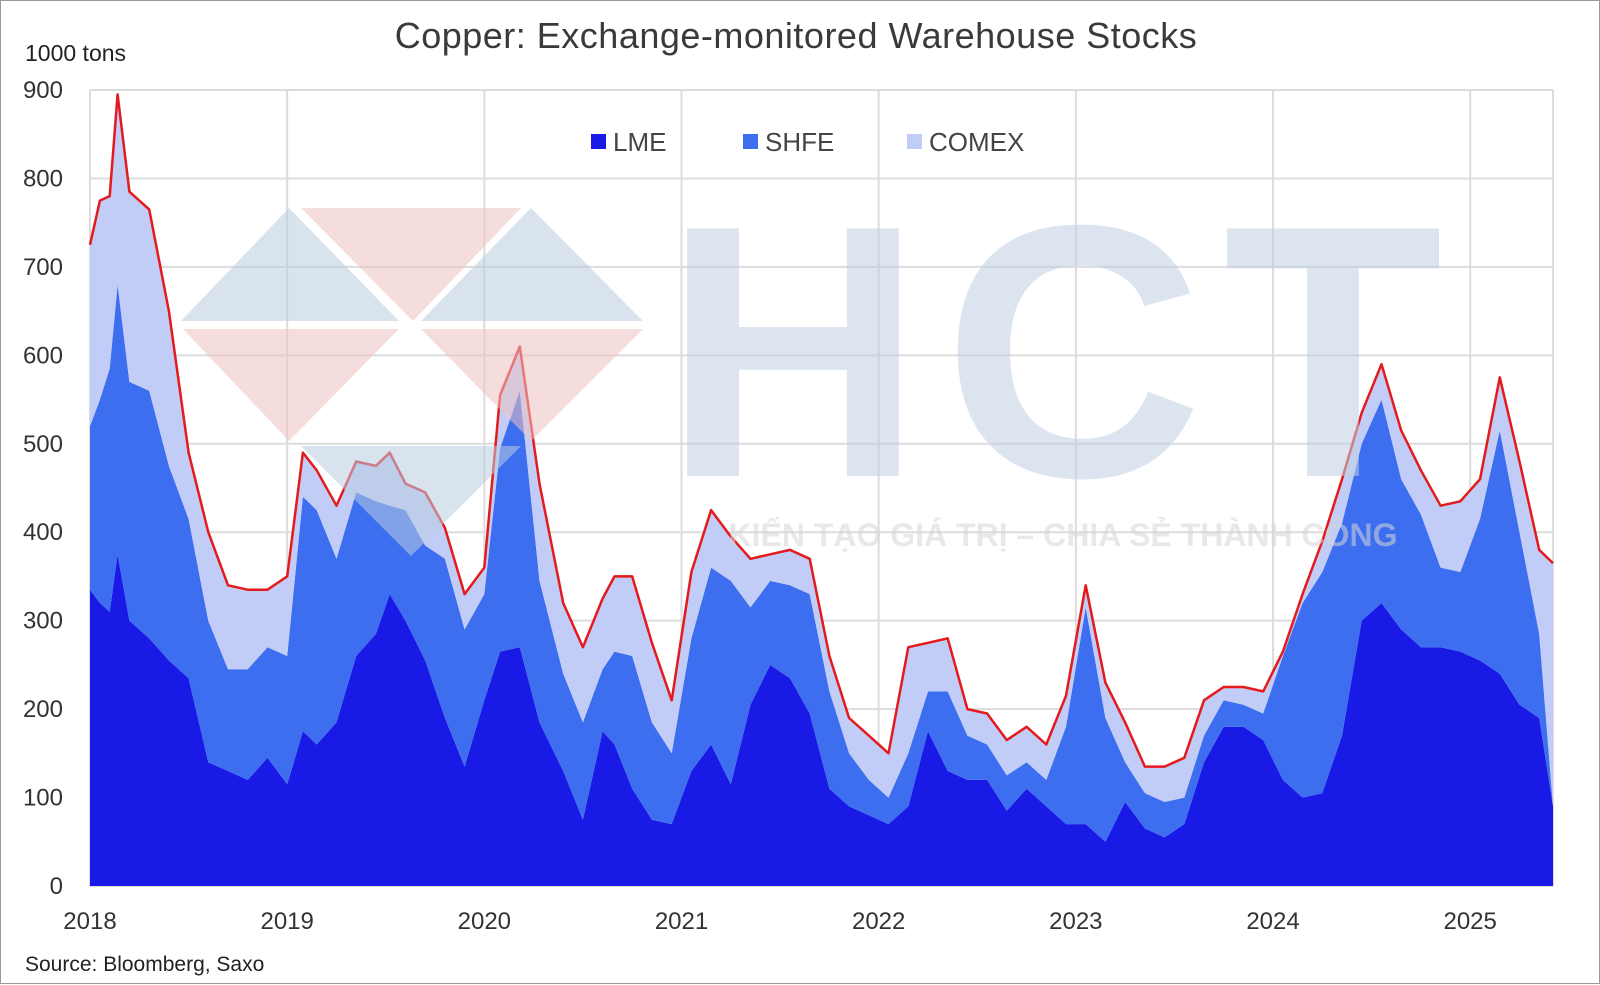 The height and width of the screenshot is (985, 1600). What do you see at coordinates (43, 621) in the screenshot?
I see `y-tick-label: 300` at bounding box center [43, 621].